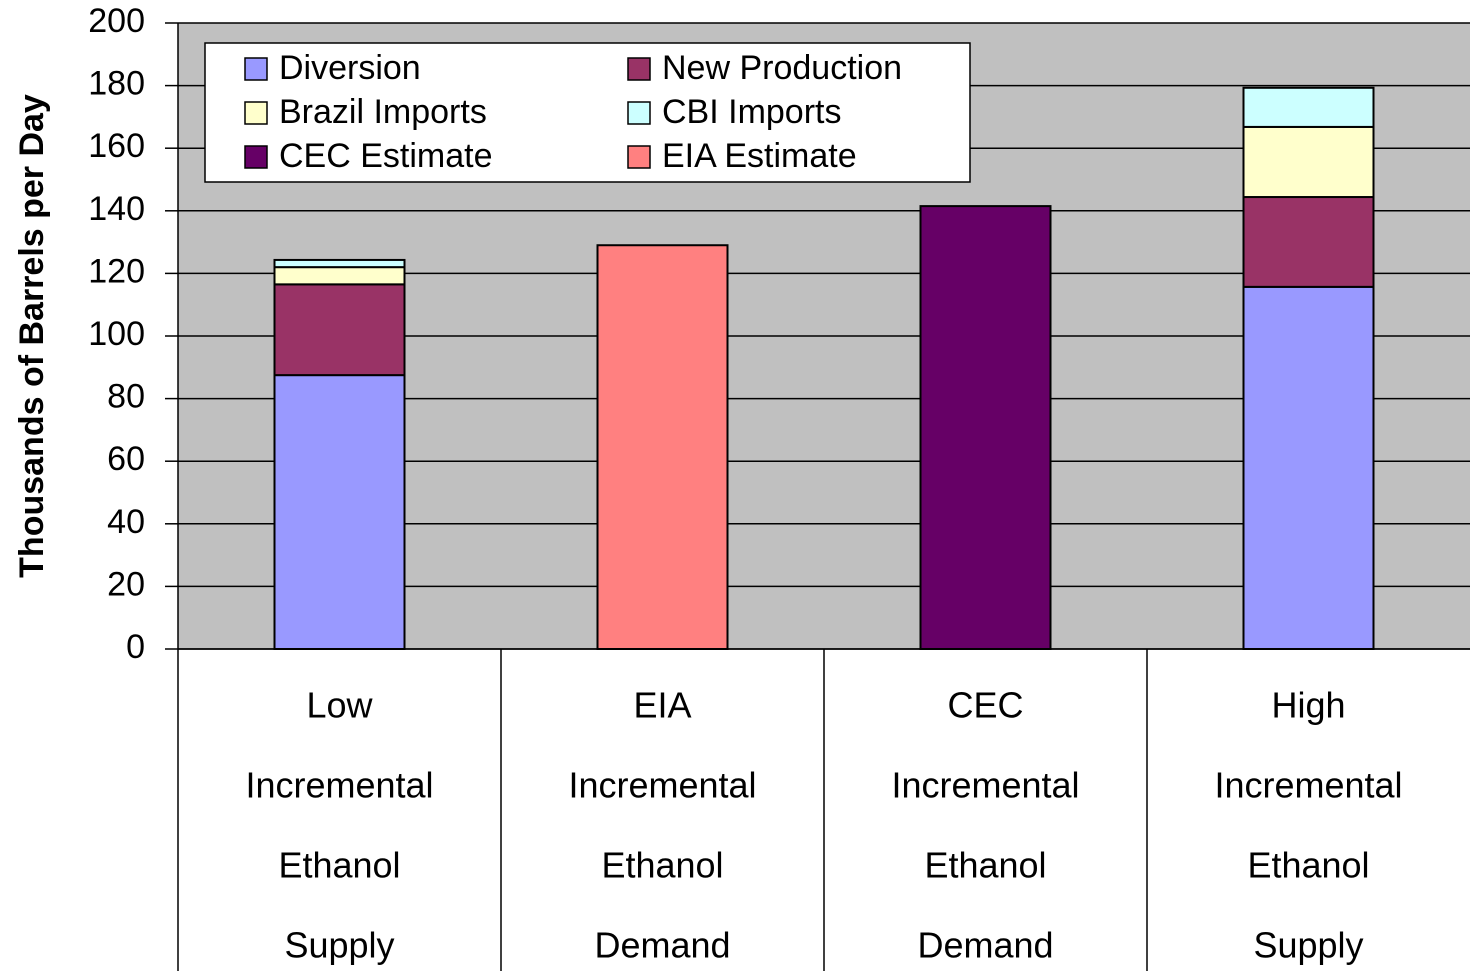  I want to click on legend-label: Diversion, so click(350, 68).